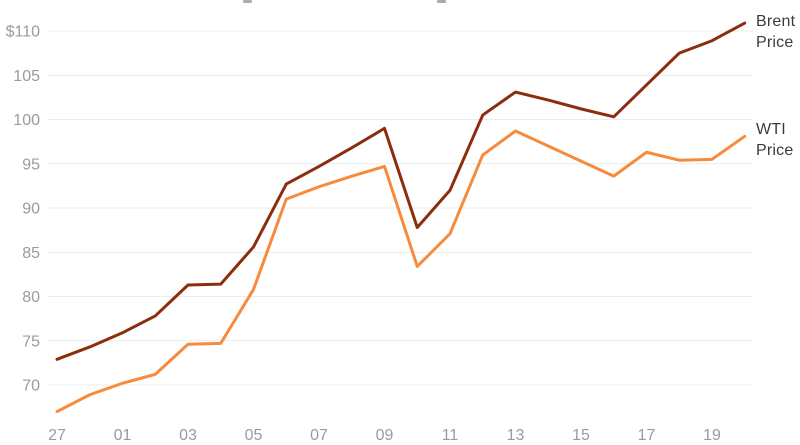  What do you see at coordinates (319, 435) in the screenshot?
I see `x-axis-tick-label: 07` at bounding box center [319, 435].